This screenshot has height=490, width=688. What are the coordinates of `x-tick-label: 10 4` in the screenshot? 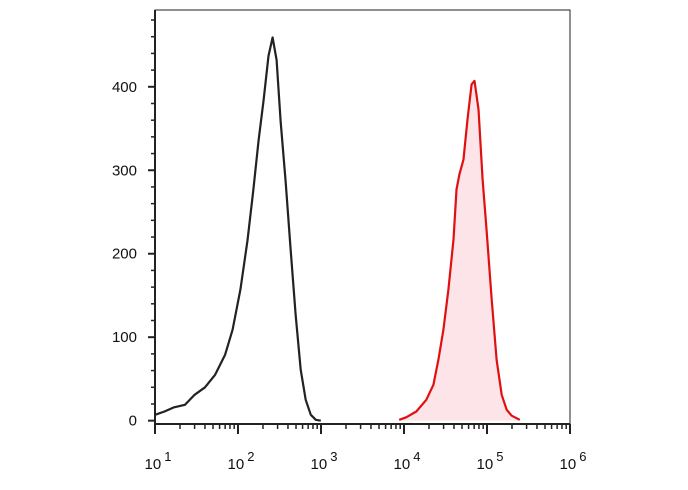 It's located at (407, 461).